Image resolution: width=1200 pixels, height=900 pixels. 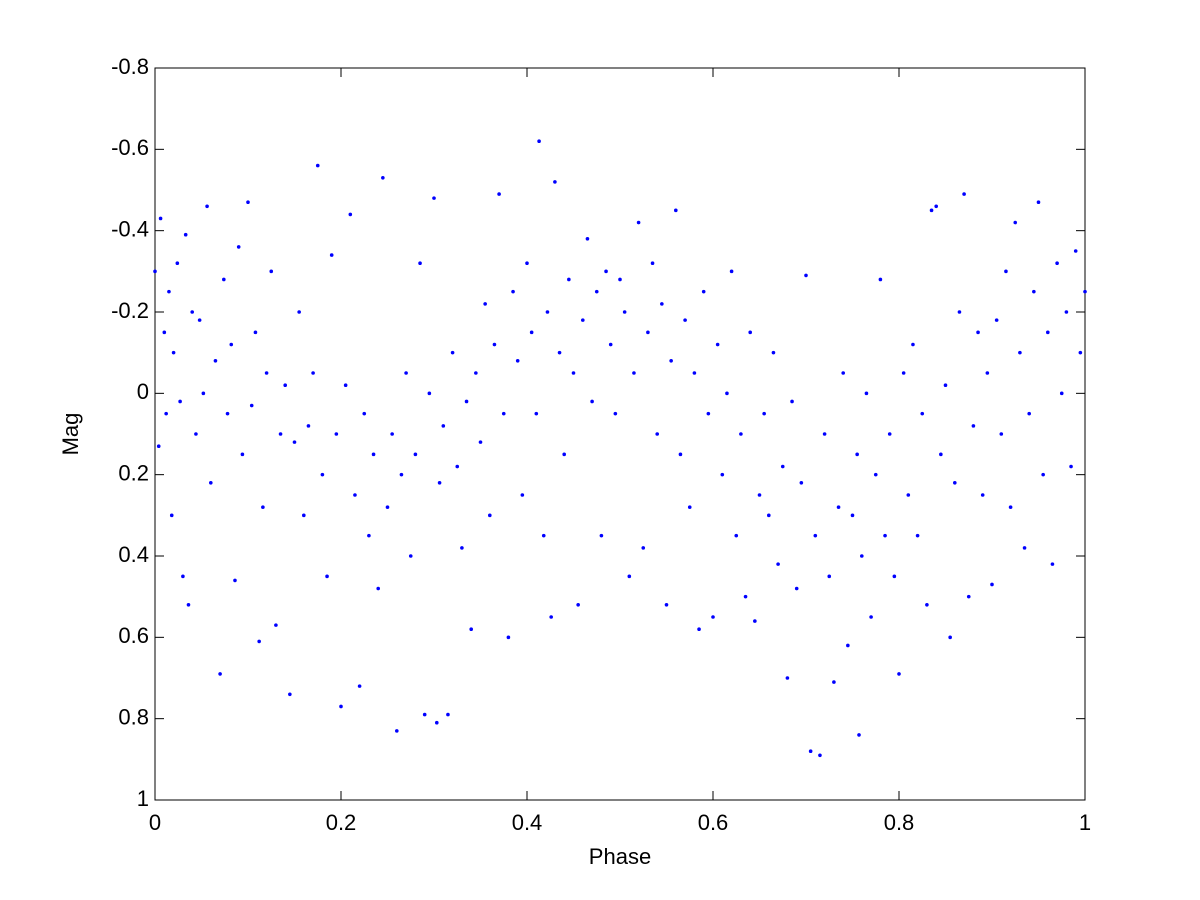 I want to click on y-tick-label: -0.8, so click(x=130, y=66).